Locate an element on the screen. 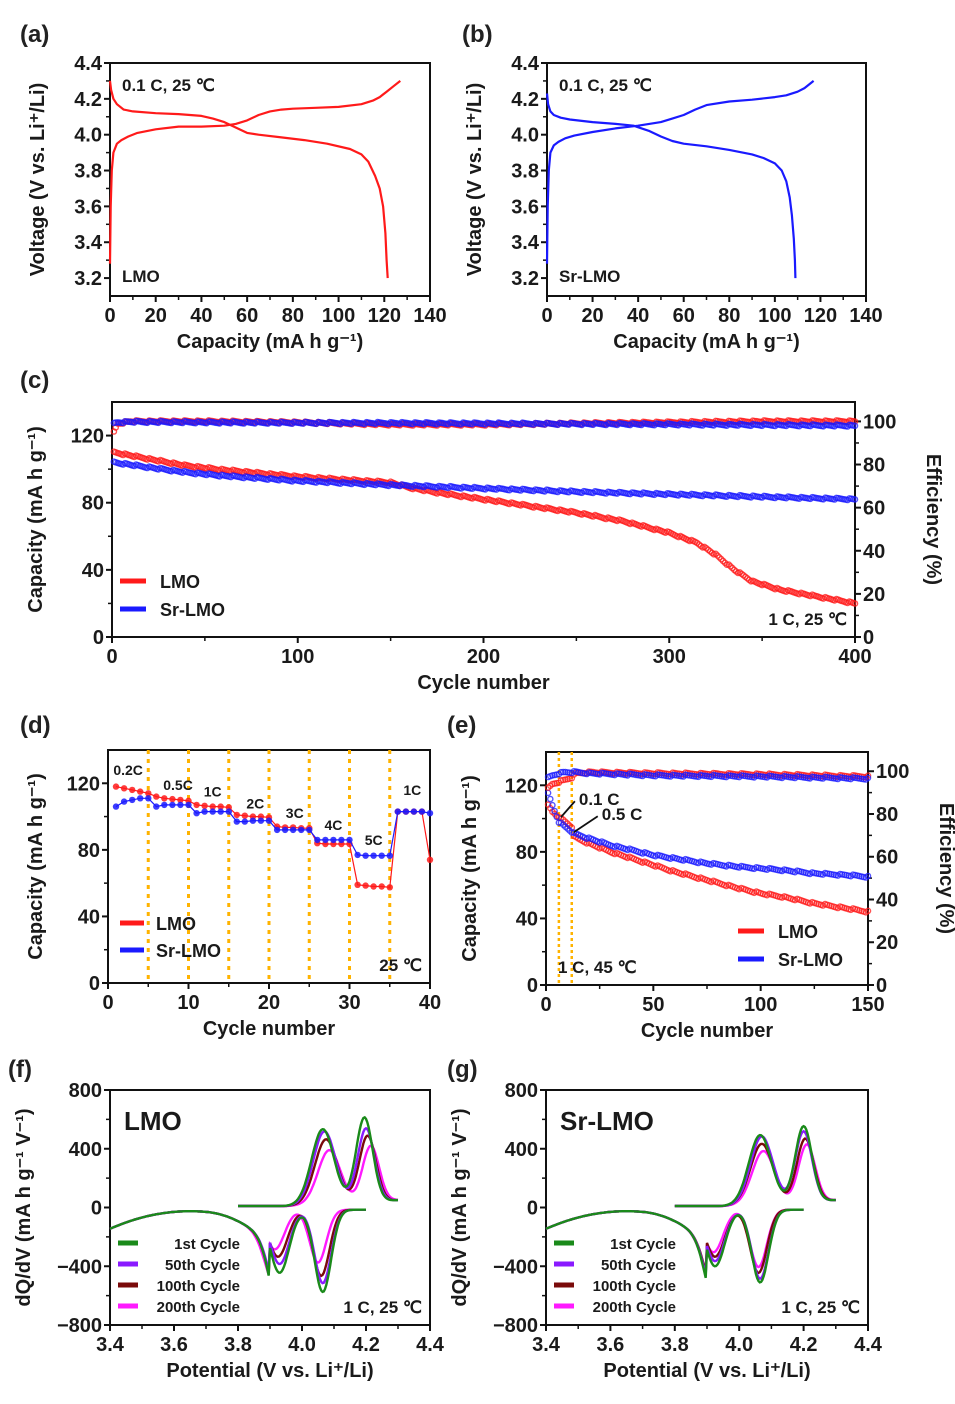  x-tick-label: 80 is located at coordinates (293, 316).